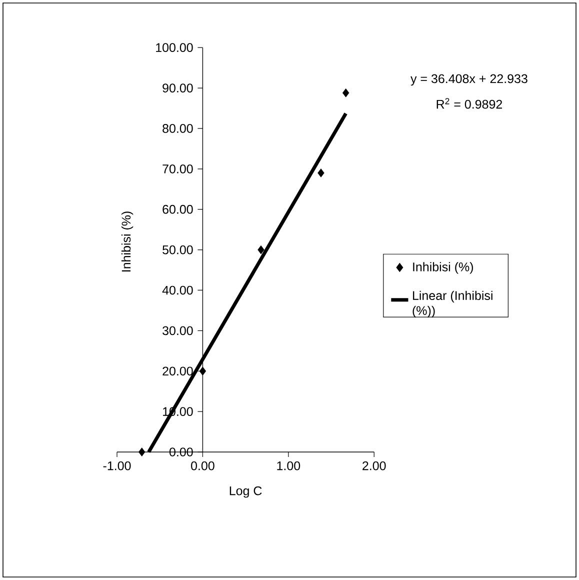 The image size is (579, 580). What do you see at coordinates (177, 249) in the screenshot?
I see `y-tick-label: 50.00` at bounding box center [177, 249].